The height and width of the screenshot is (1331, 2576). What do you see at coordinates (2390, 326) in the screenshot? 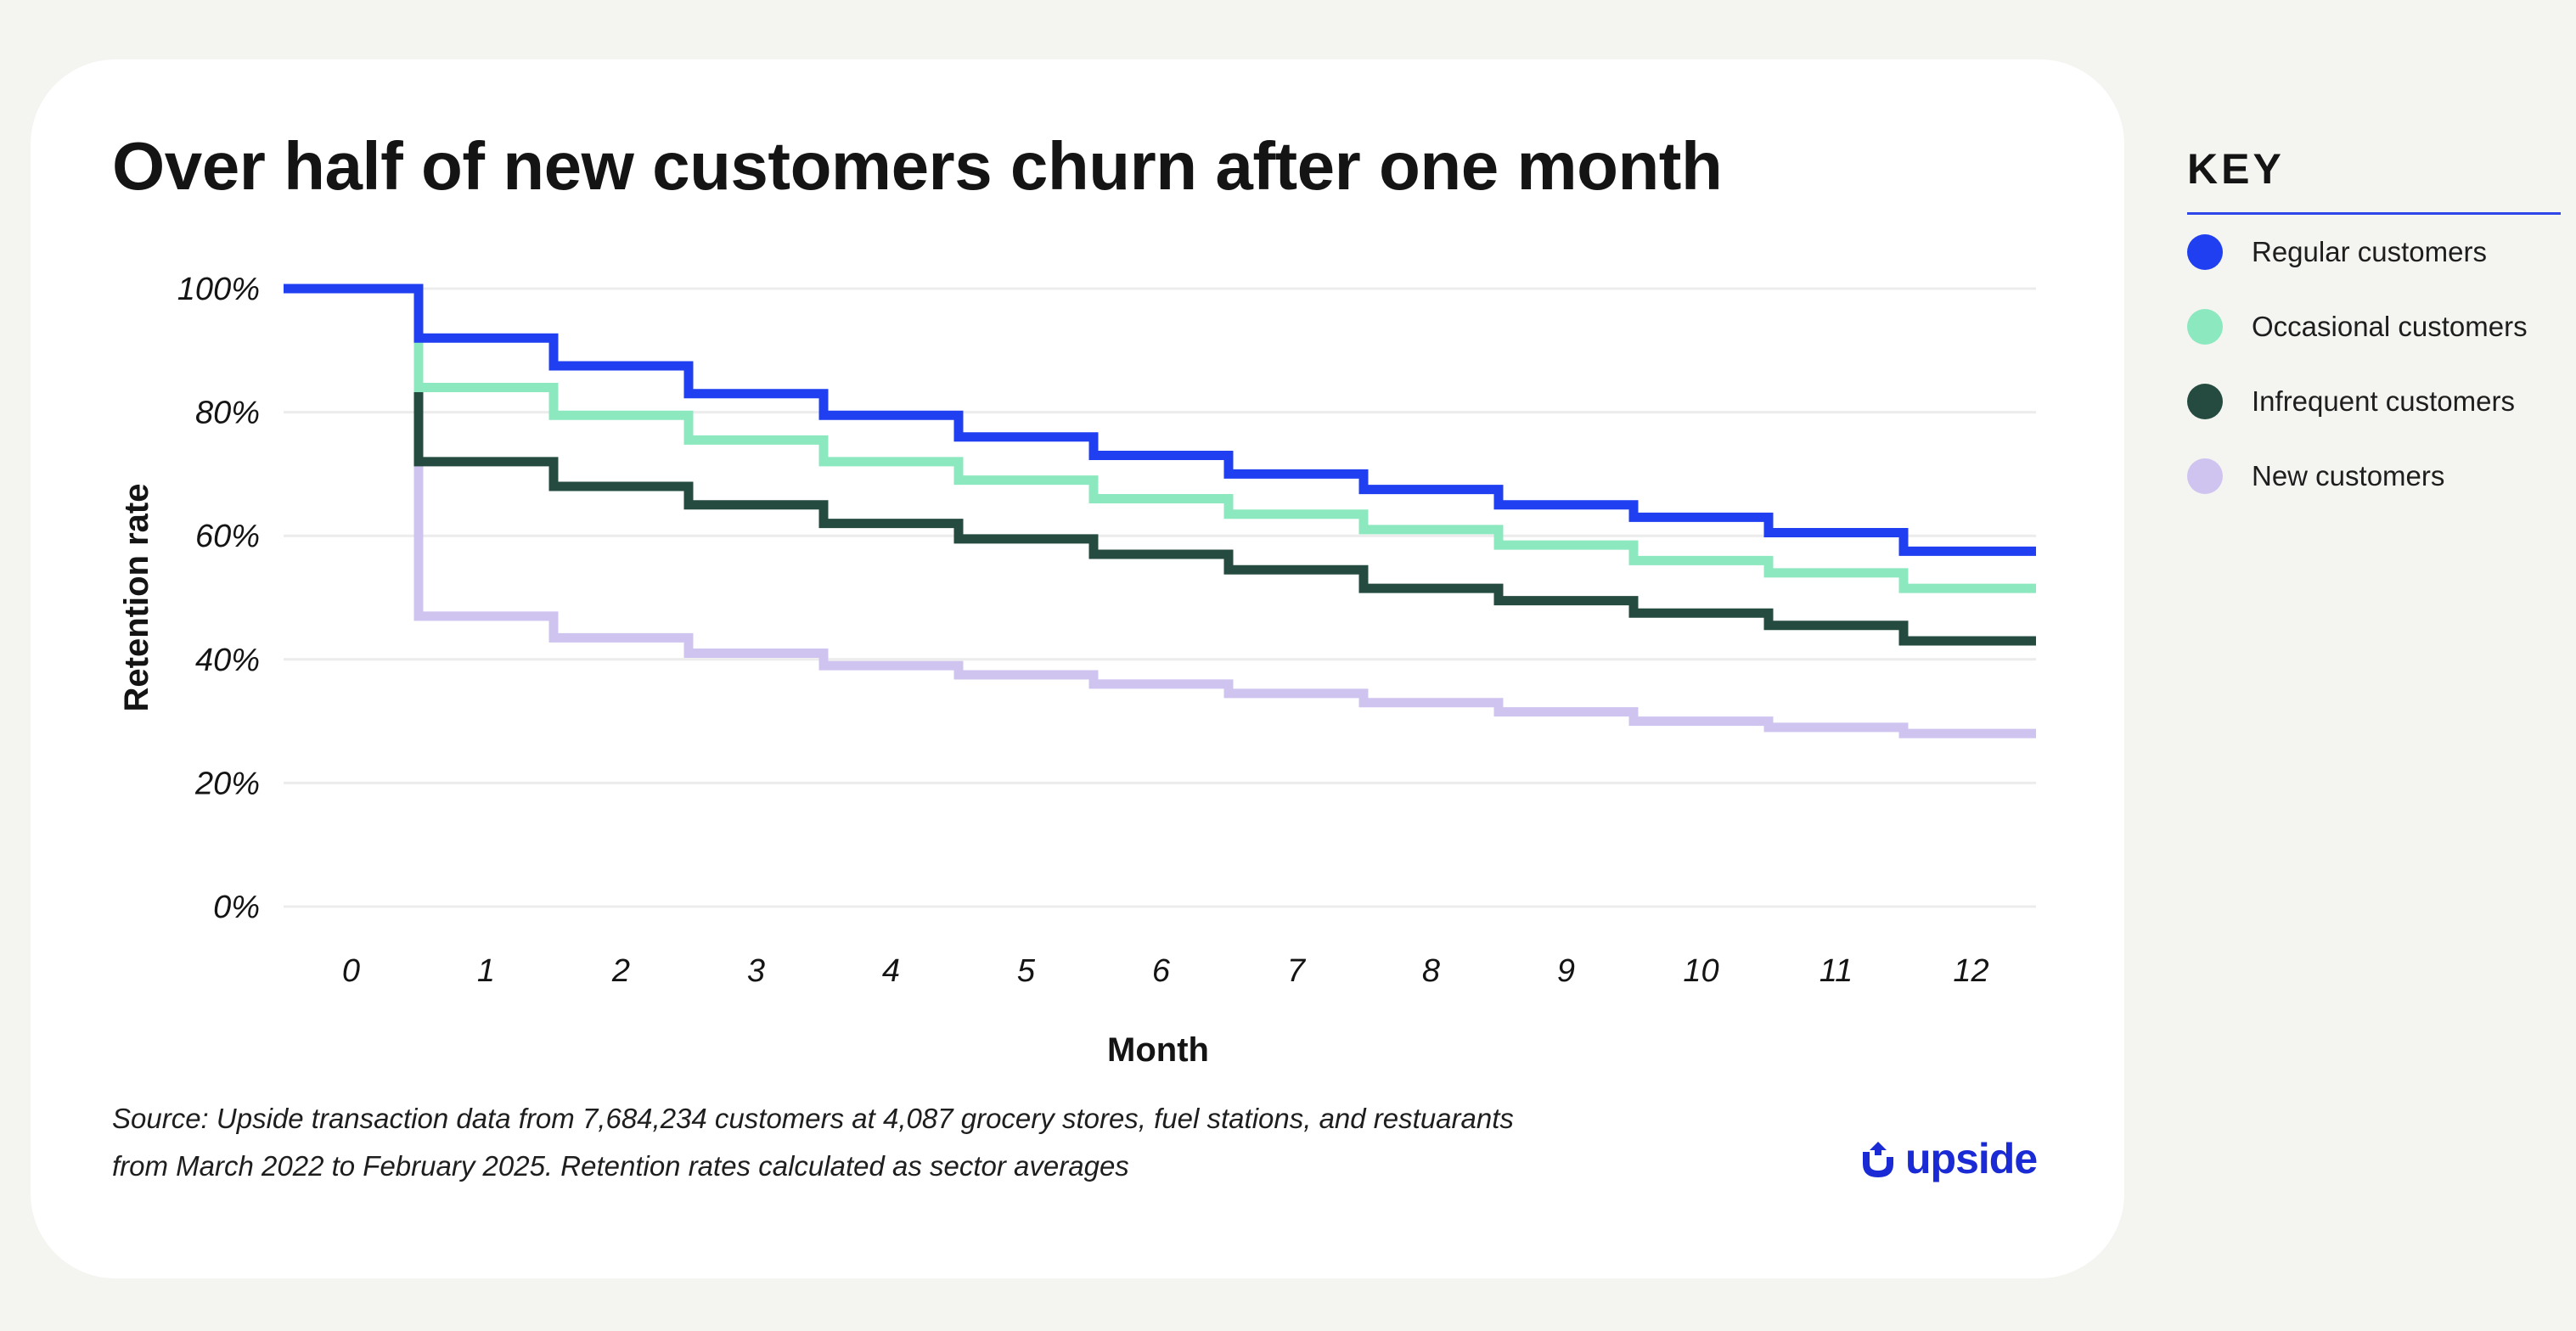
I see `legend-label-occasional: Occasional customers` at bounding box center [2390, 326].